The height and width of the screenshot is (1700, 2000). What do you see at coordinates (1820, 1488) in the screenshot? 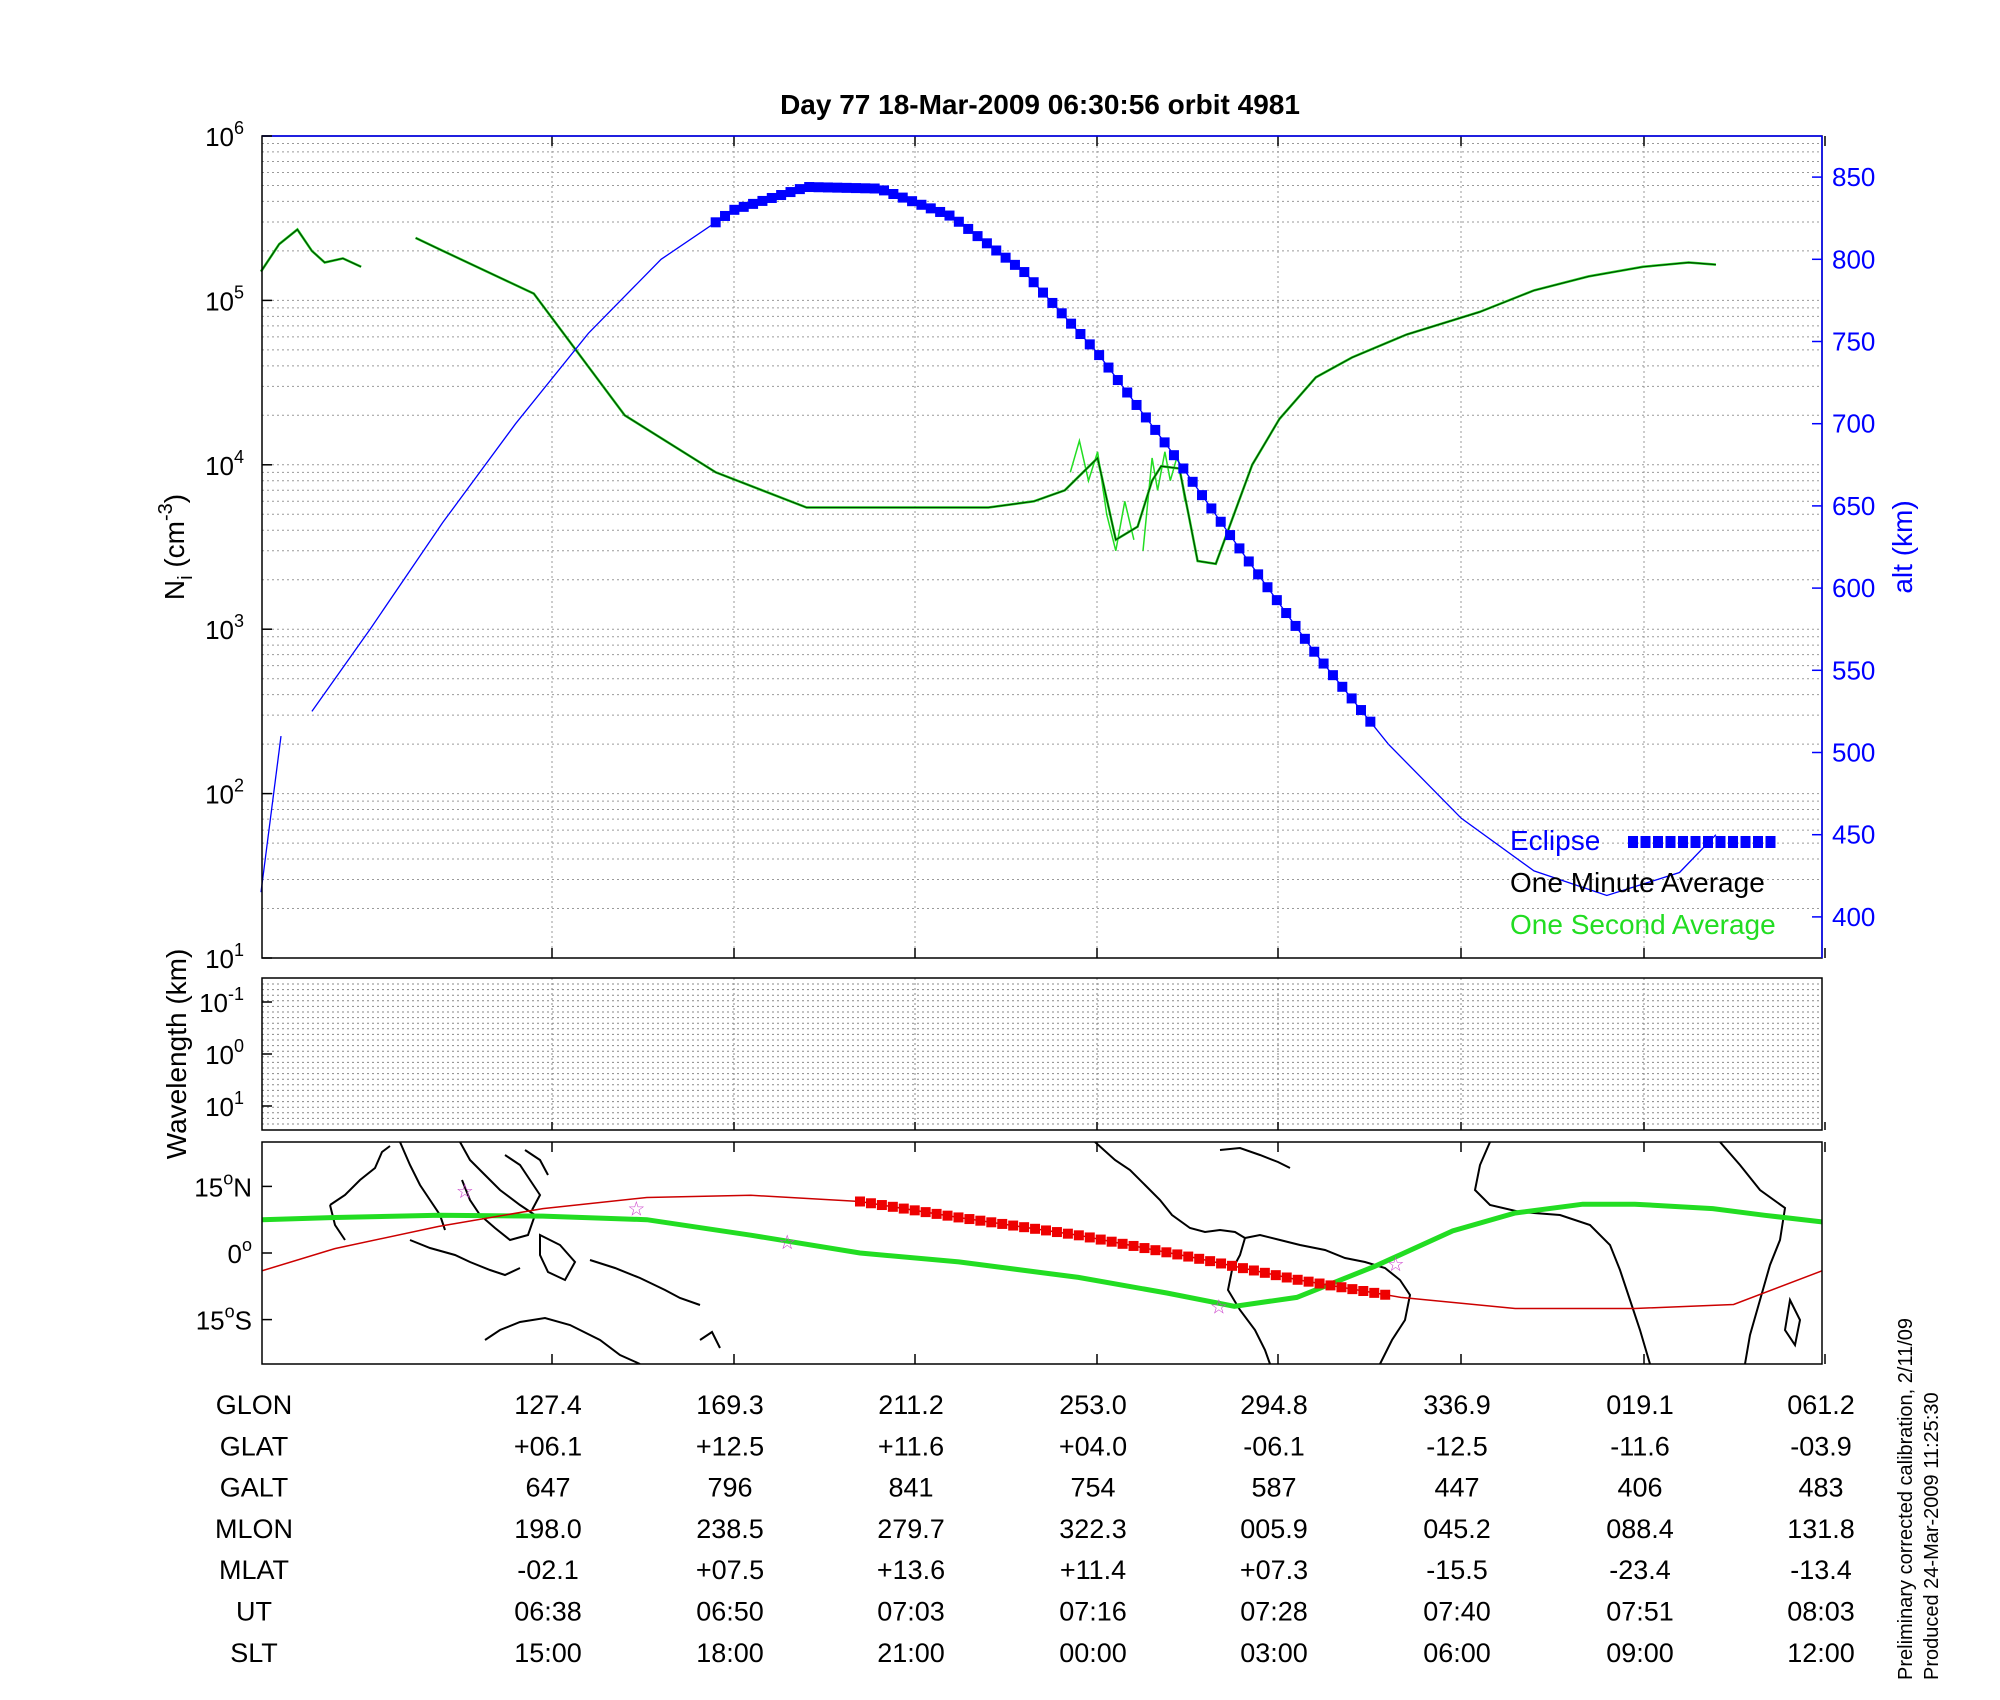
I see `table-cell: 483` at bounding box center [1820, 1488].